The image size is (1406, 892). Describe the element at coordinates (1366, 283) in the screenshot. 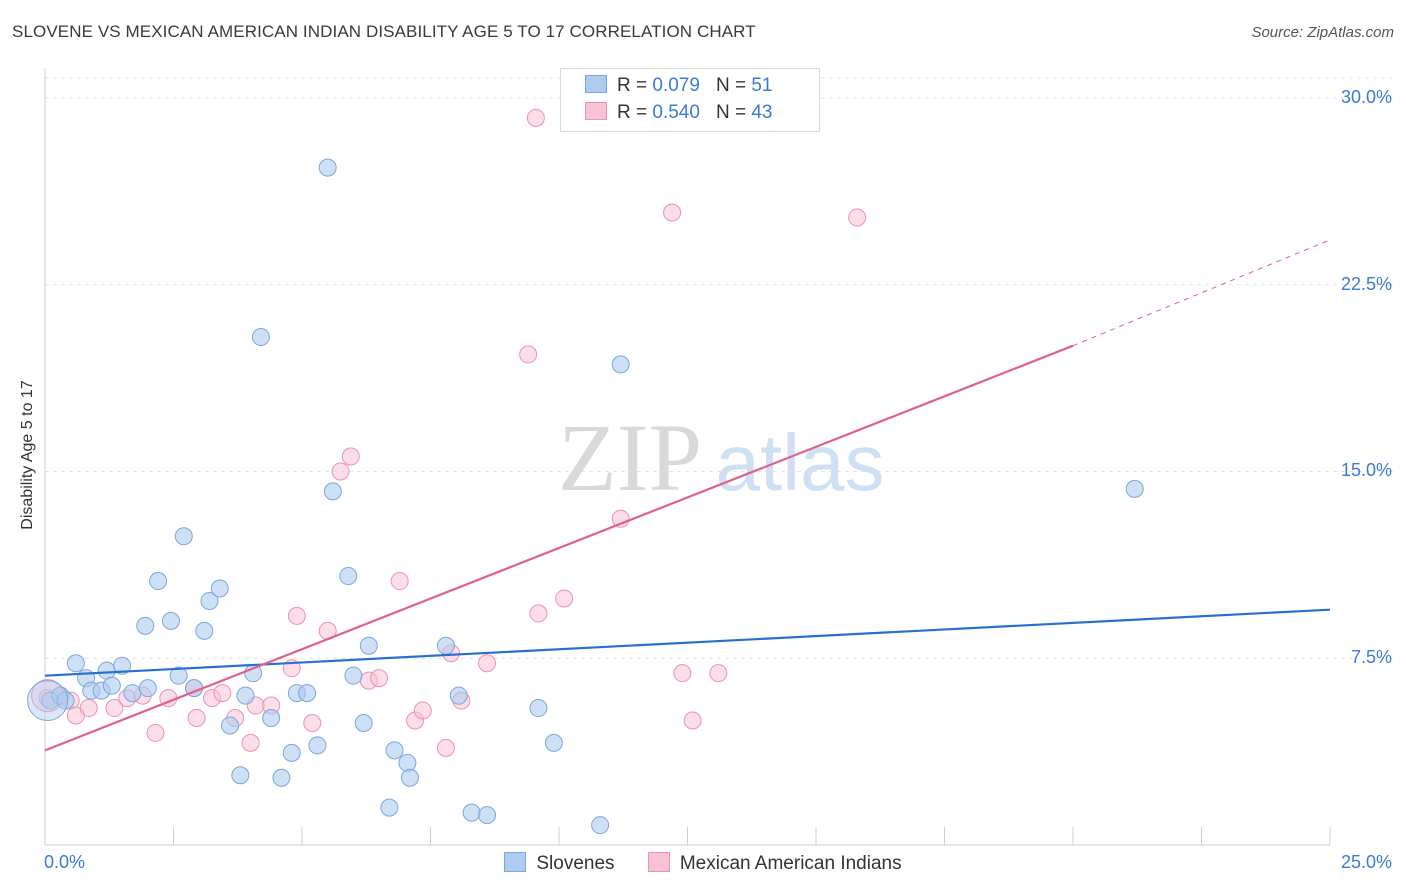

I see `y-tick-label: 22.5%` at that location.